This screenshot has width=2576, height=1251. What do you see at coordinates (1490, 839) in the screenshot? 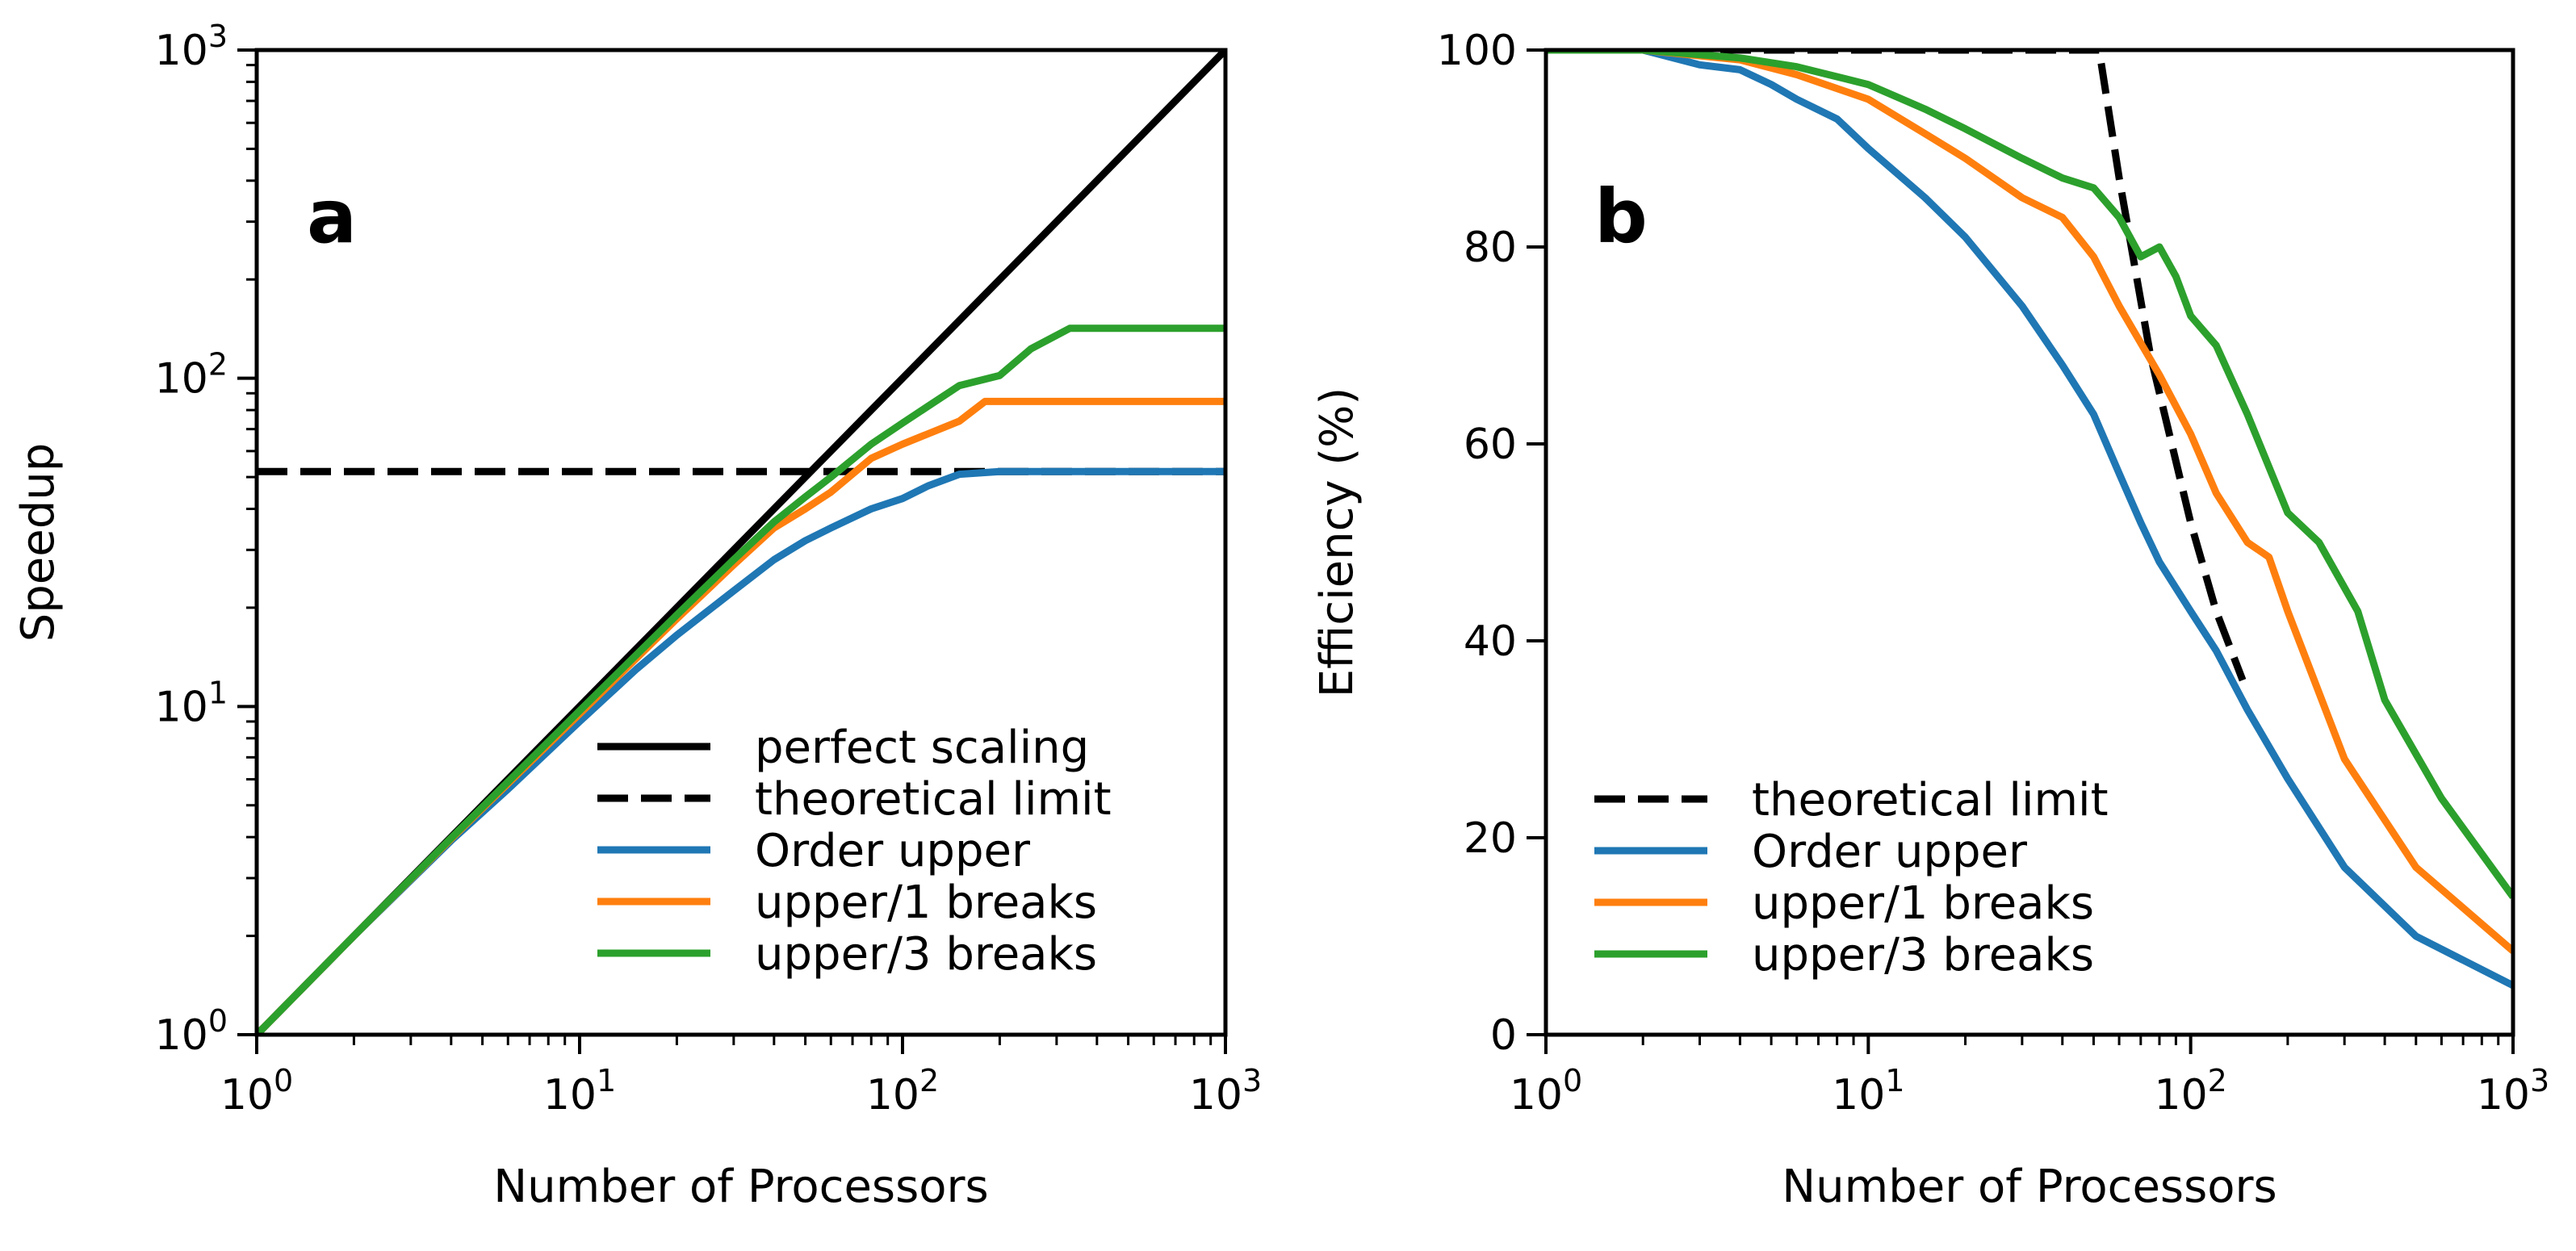
I see `y-tick-label: 20` at bounding box center [1490, 839].